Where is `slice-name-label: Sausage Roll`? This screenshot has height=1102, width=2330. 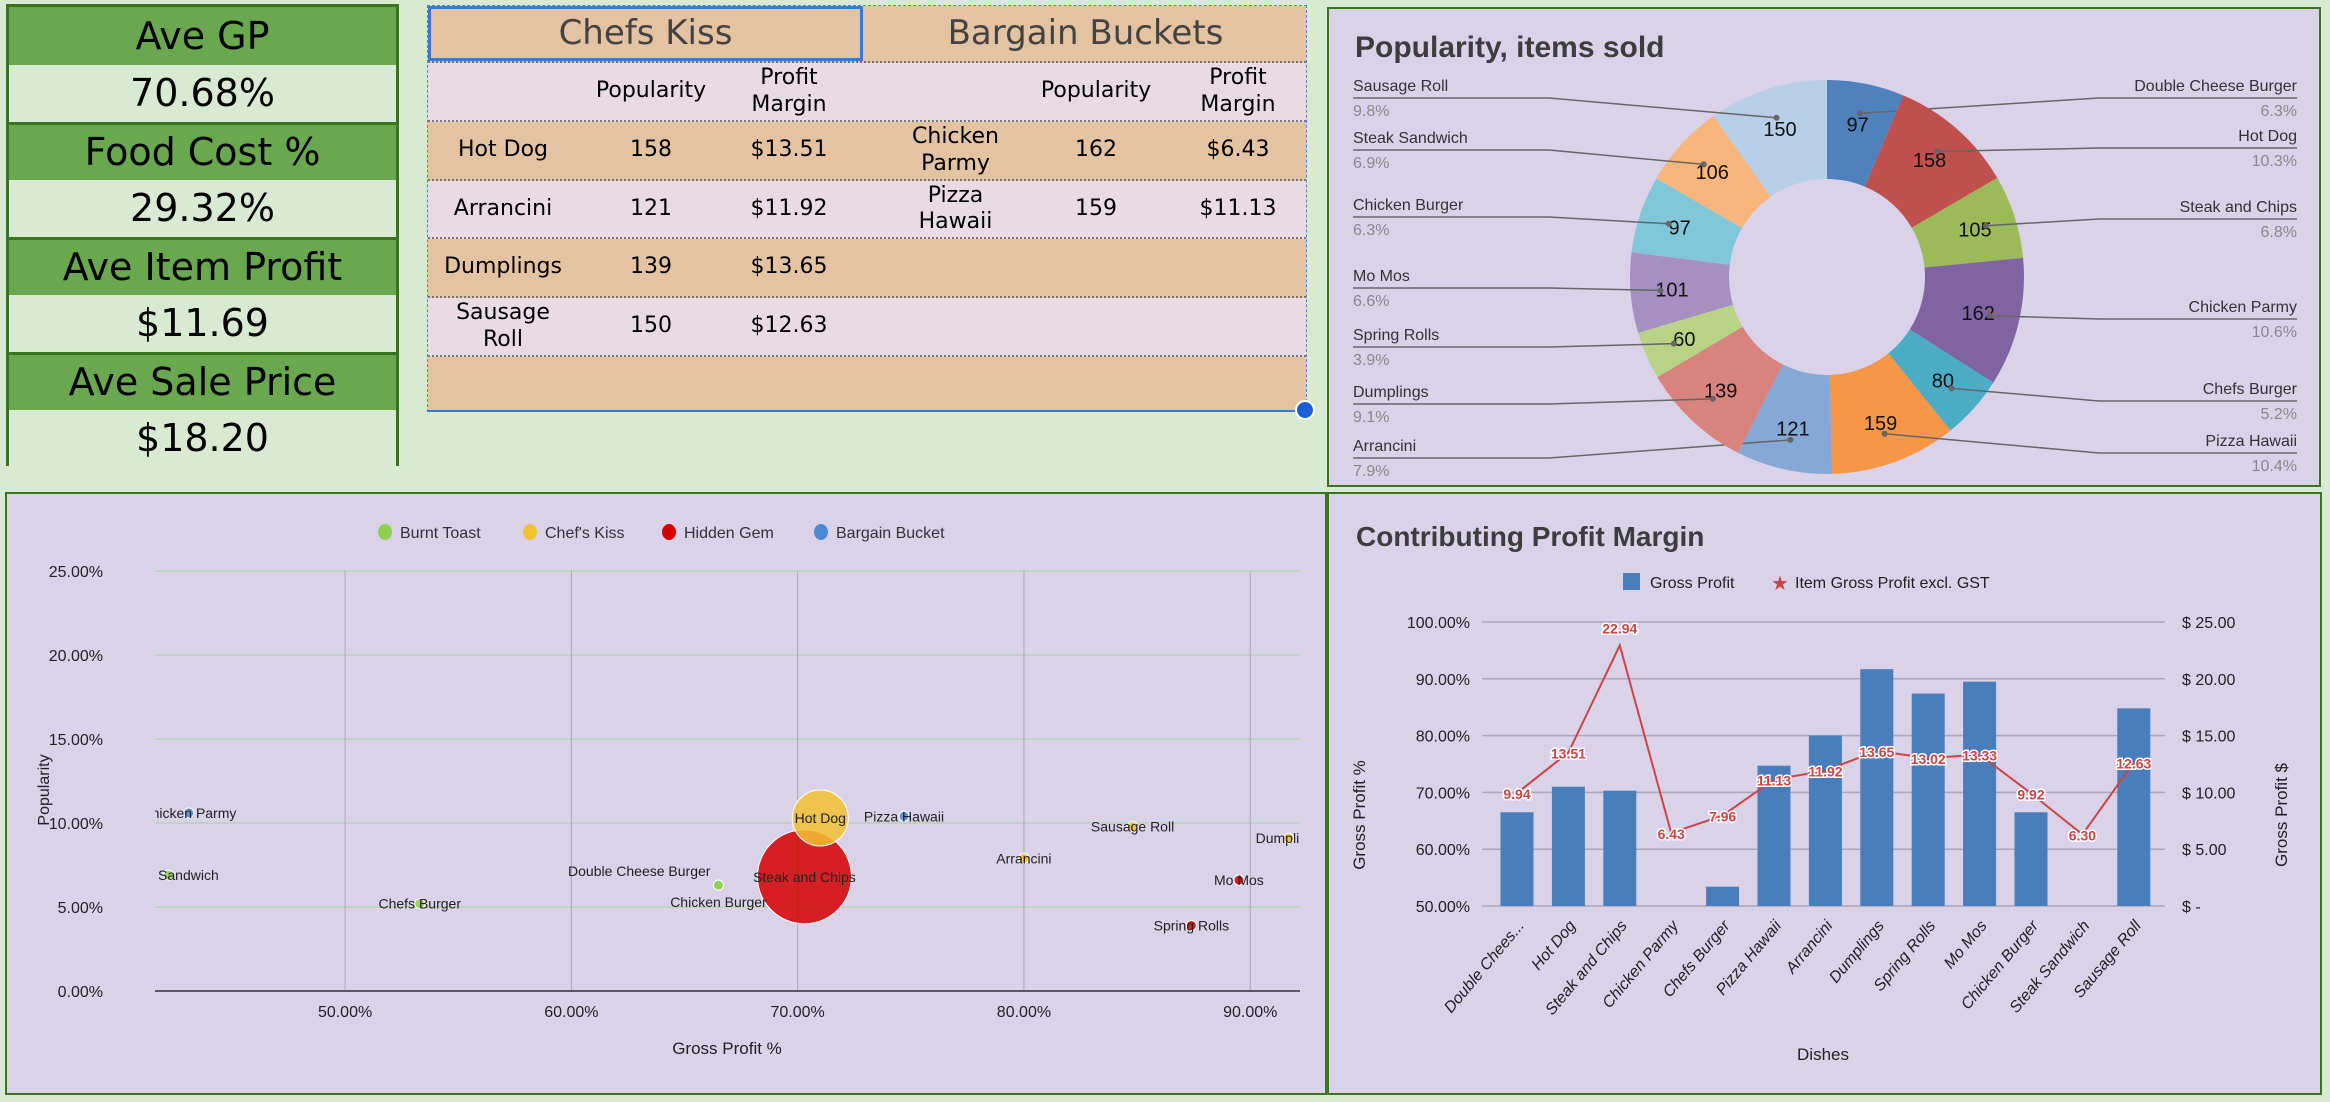 slice-name-label: Sausage Roll is located at coordinates (1400, 86).